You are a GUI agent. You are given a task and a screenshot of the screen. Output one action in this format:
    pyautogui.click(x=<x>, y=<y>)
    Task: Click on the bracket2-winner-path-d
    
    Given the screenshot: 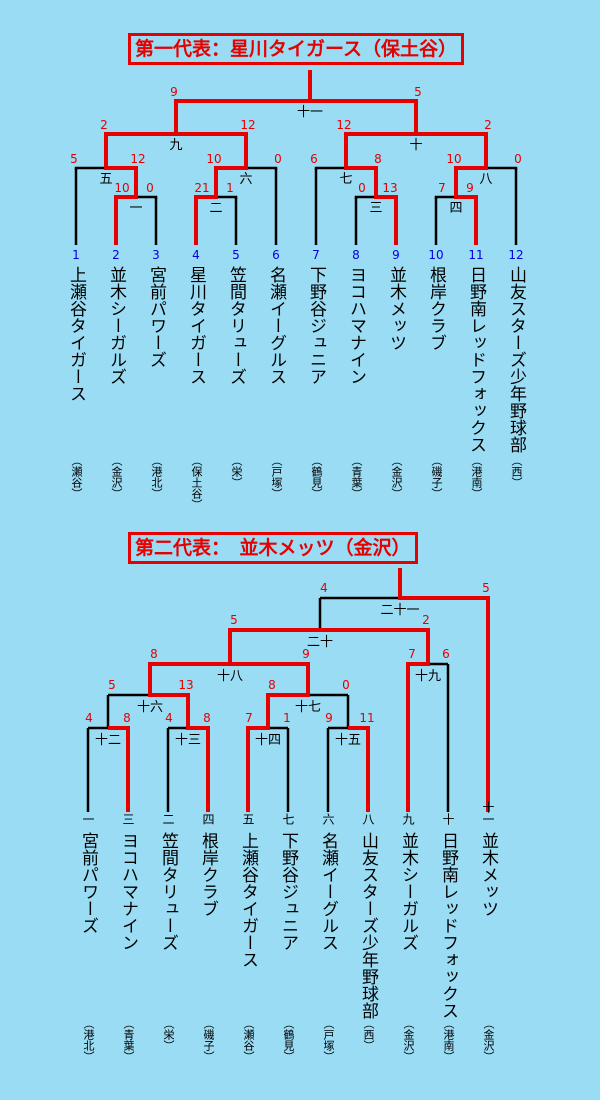 What is the action you would take?
    pyautogui.click(x=359, y=769)
    